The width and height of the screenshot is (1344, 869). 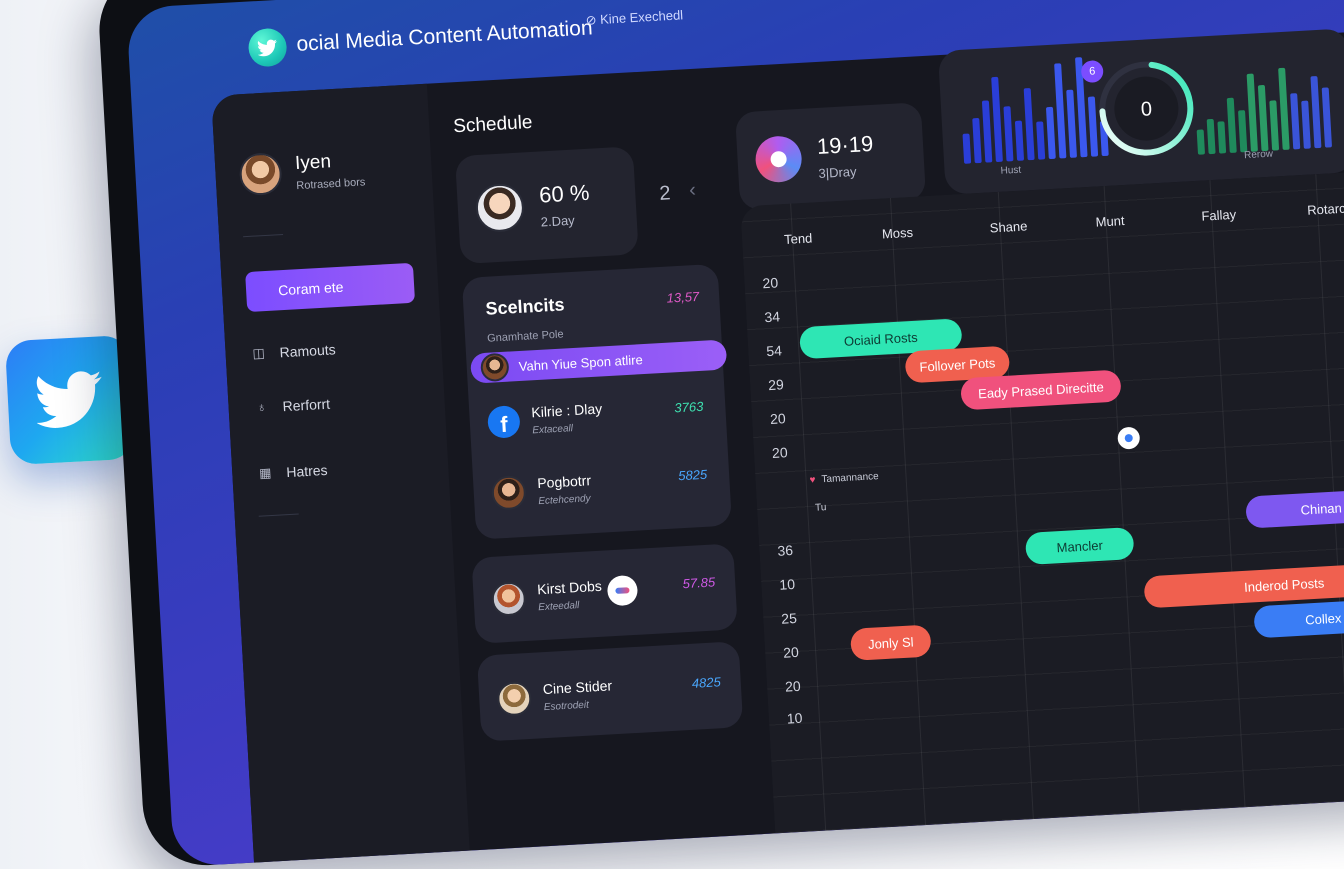 What do you see at coordinates (890, 642) in the screenshot?
I see `event-jonly-sl: Jonly Sl` at bounding box center [890, 642].